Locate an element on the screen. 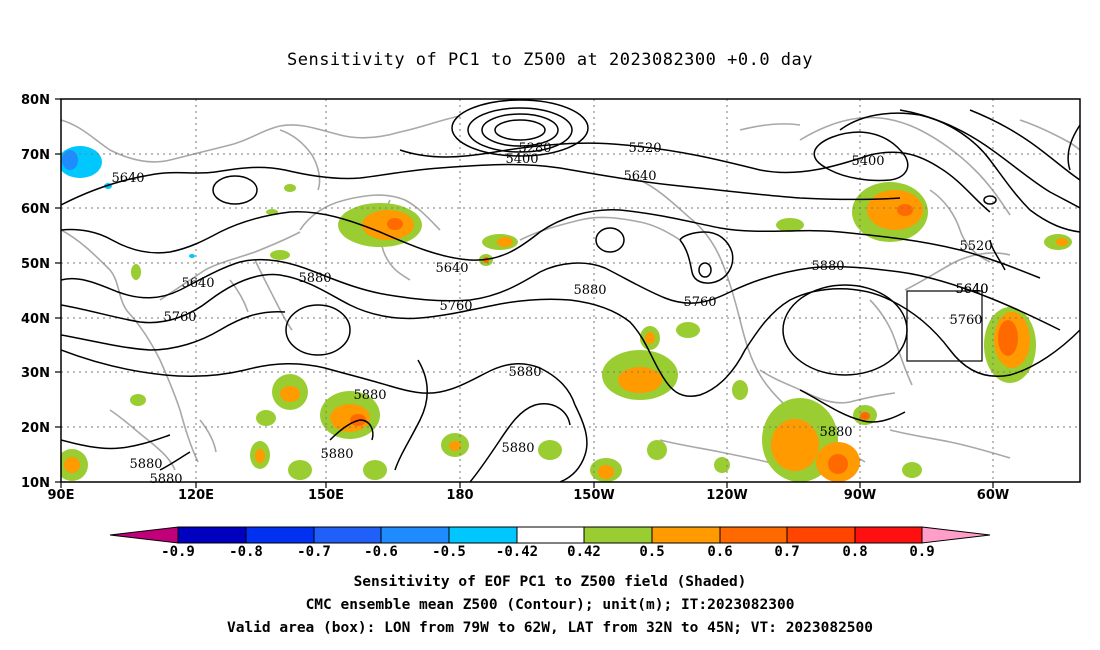 This screenshot has height=650, width=1100. lat-label: 10N is located at coordinates (35, 483).